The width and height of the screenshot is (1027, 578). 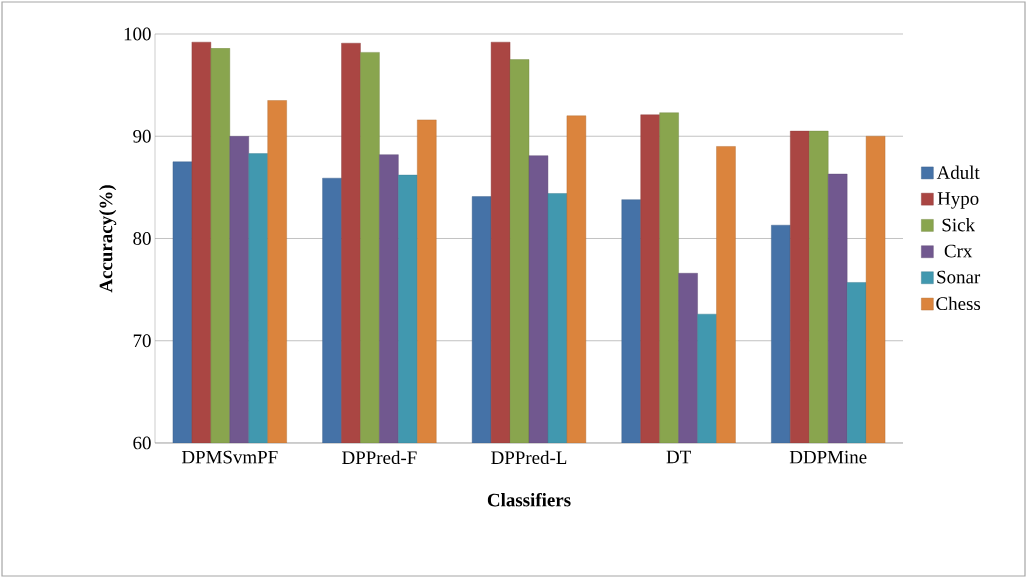 What do you see at coordinates (142, 136) in the screenshot?
I see `y-tick-label: 90` at bounding box center [142, 136].